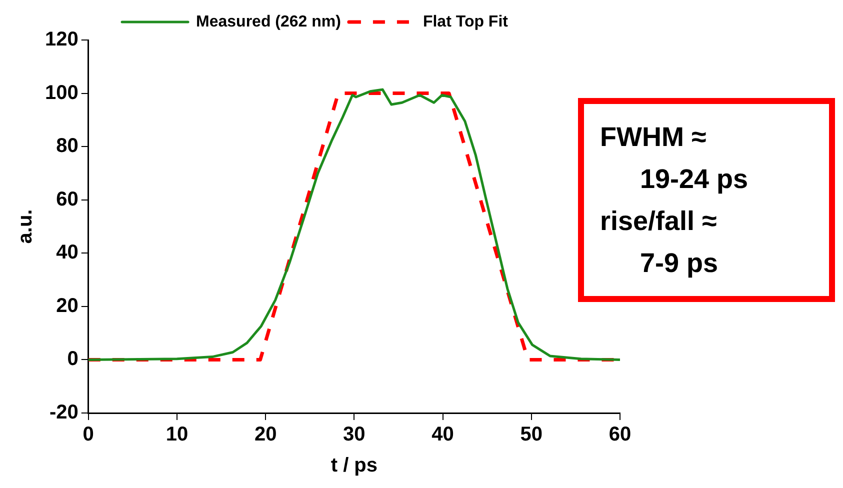  What do you see at coordinates (265, 435) in the screenshot?
I see `x-tick-label: 20` at bounding box center [265, 435].